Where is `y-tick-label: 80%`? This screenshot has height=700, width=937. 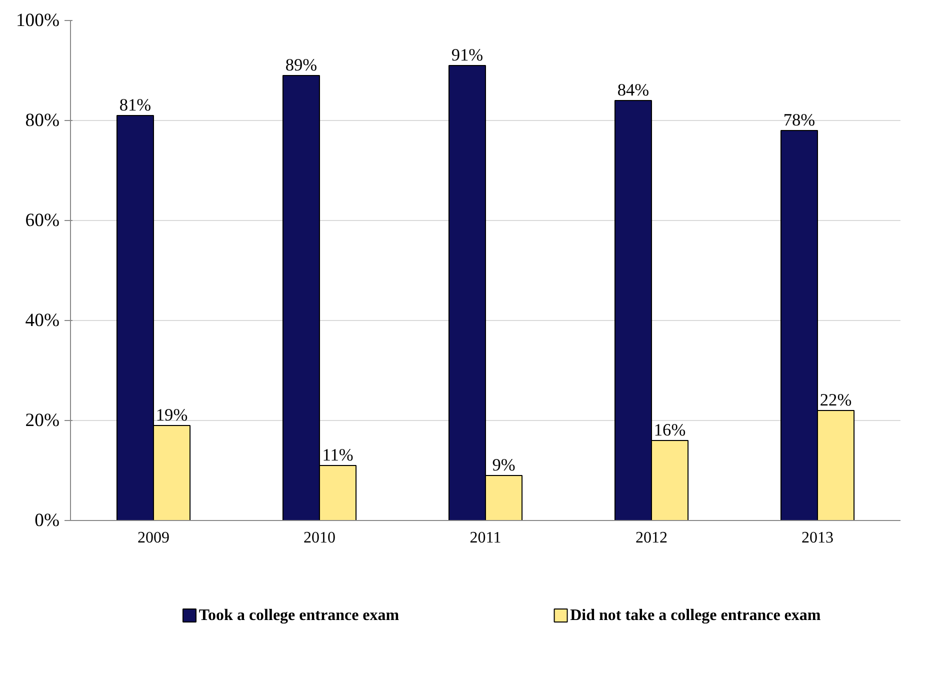 y-tick-label: 80% is located at coordinates (42, 120).